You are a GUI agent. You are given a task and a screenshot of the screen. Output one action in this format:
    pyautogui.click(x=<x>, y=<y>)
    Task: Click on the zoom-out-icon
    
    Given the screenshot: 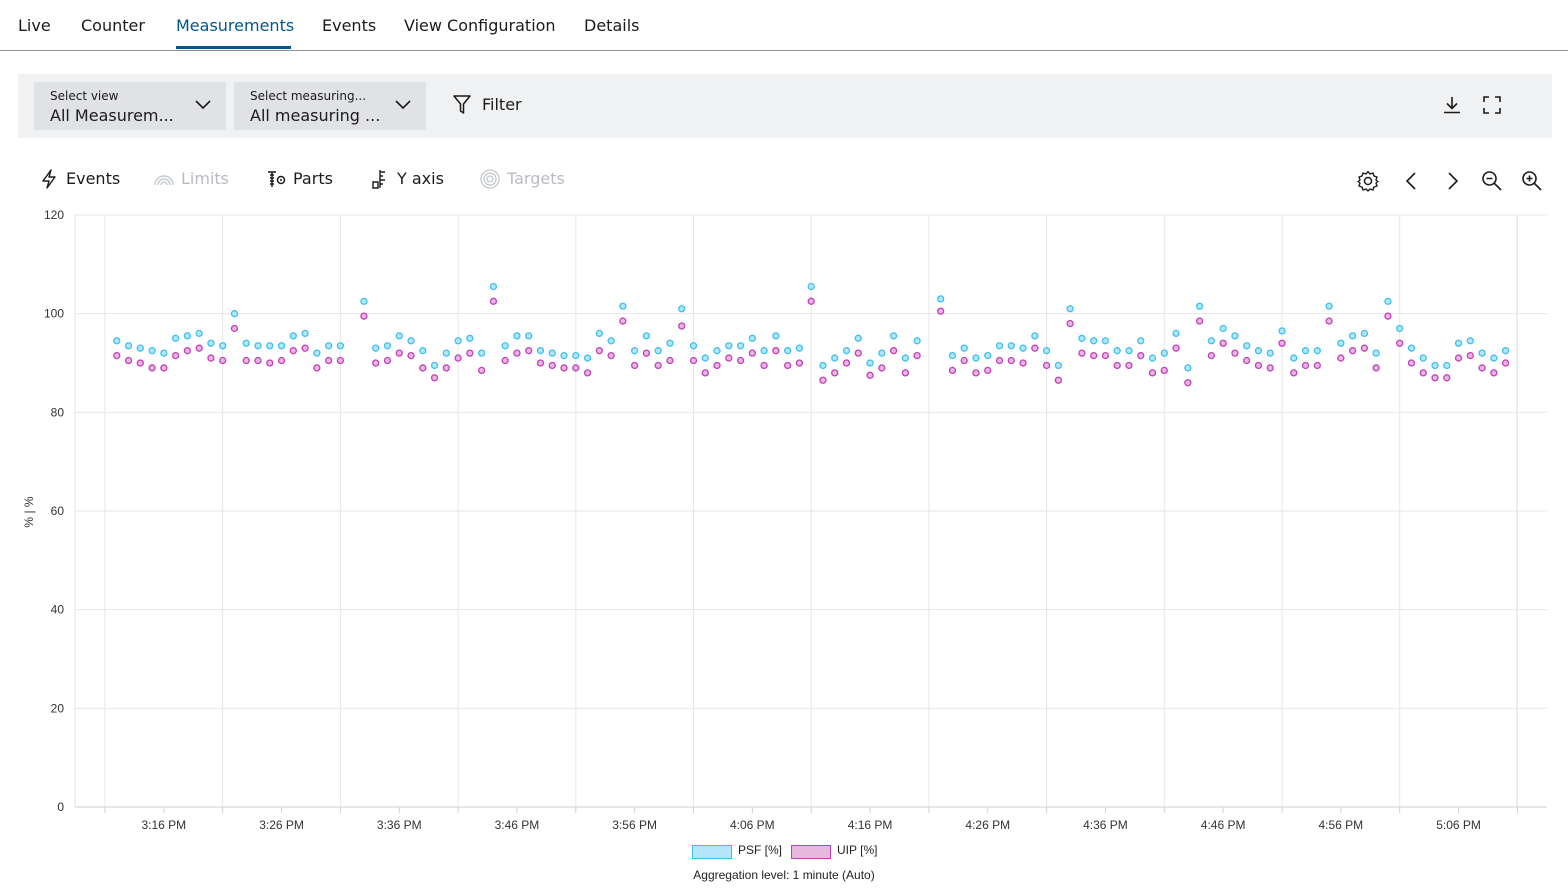 What is the action you would take?
    pyautogui.click(x=1492, y=181)
    